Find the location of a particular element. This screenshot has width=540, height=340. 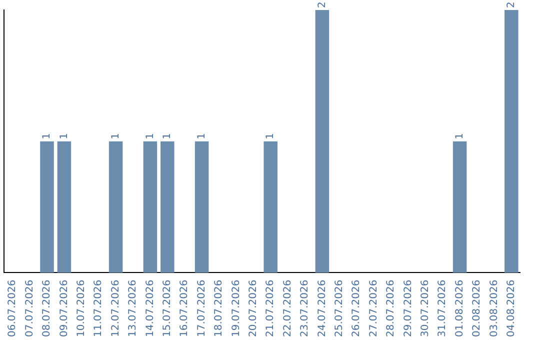

x-tick-label: 31.07.2026 is located at coordinates (442, 309).